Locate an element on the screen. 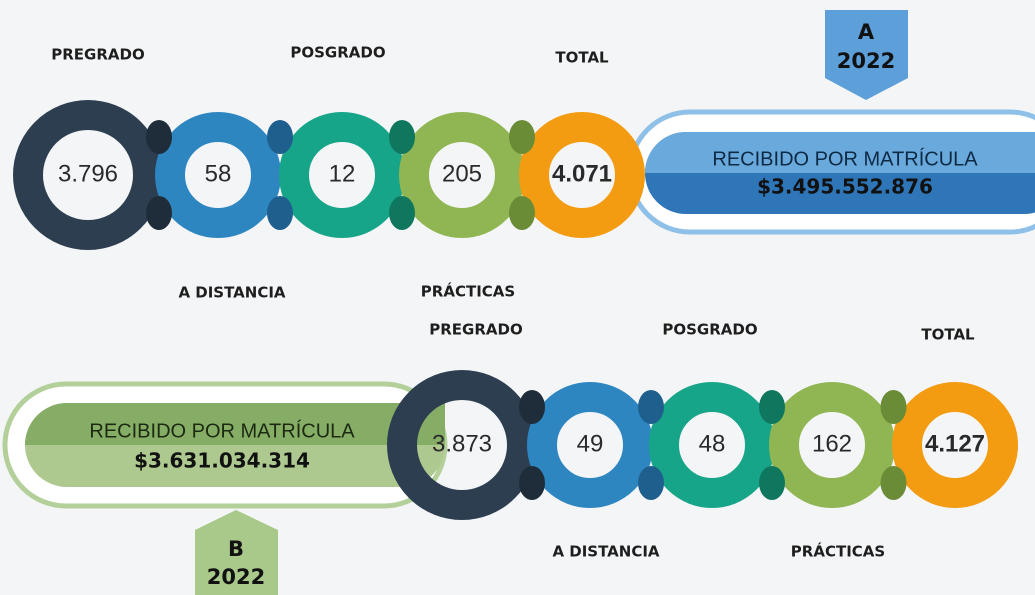 The height and width of the screenshot is (595, 1035). tag-letter: B is located at coordinates (236, 549).